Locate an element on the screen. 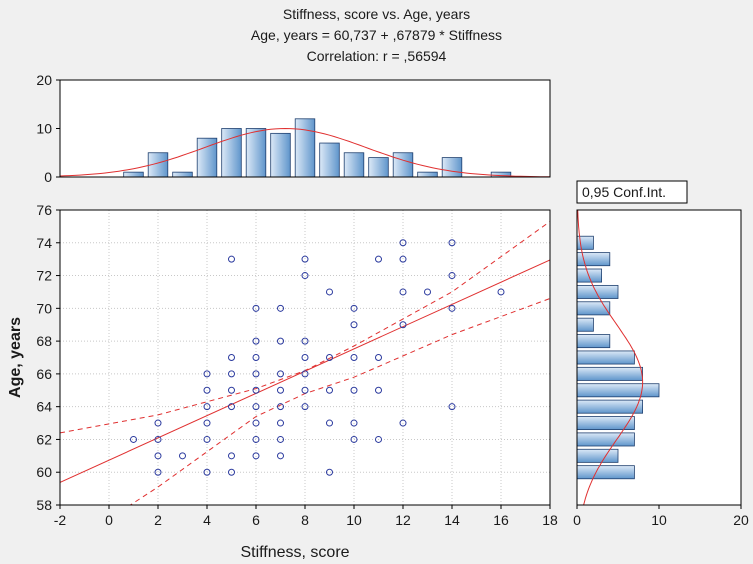  top-hist-y-tick-label: 20 is located at coordinates (44, 80).